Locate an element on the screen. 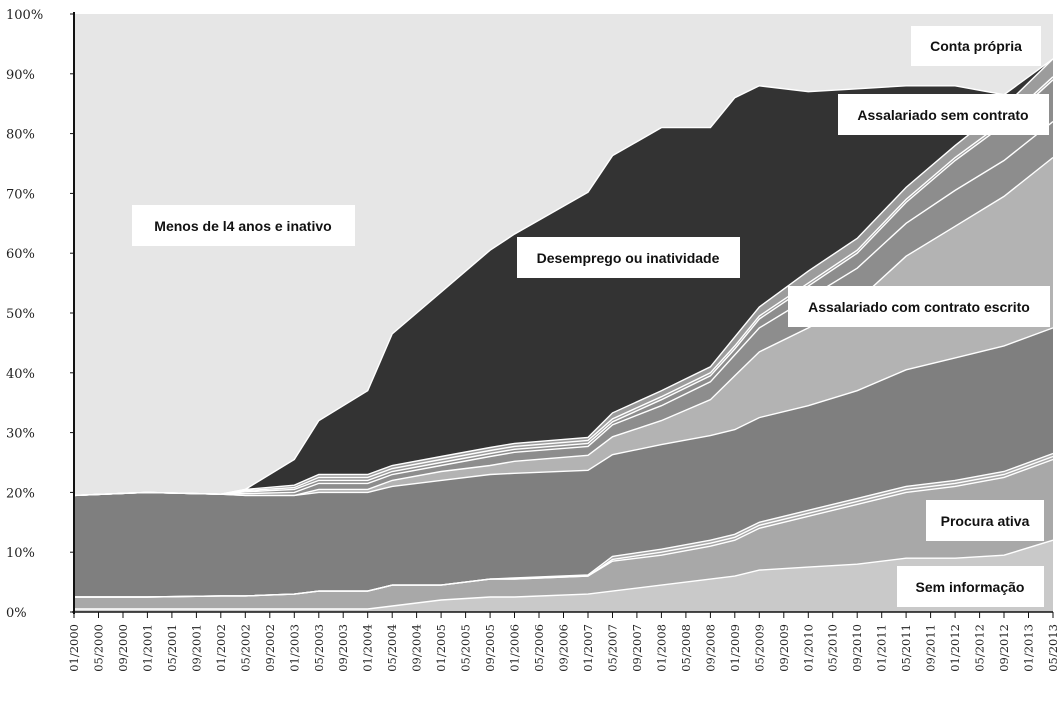 The image size is (1057, 702). y-tick-label: 40% is located at coordinates (20, 374).